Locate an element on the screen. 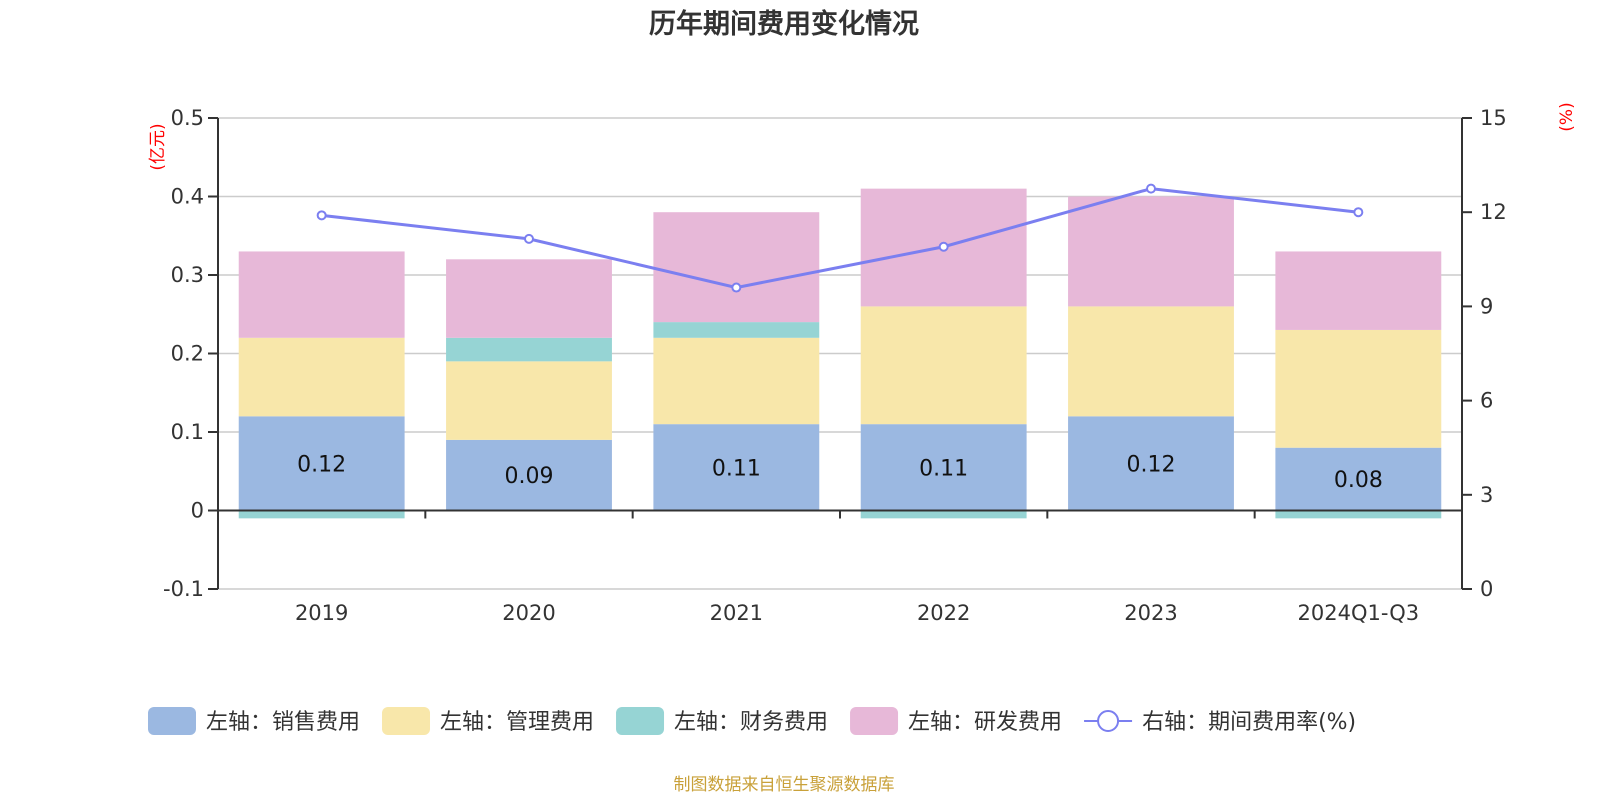 This screenshot has width=1600, height=800. legend-label: 左轴：财务费用 is located at coordinates (751, 722).